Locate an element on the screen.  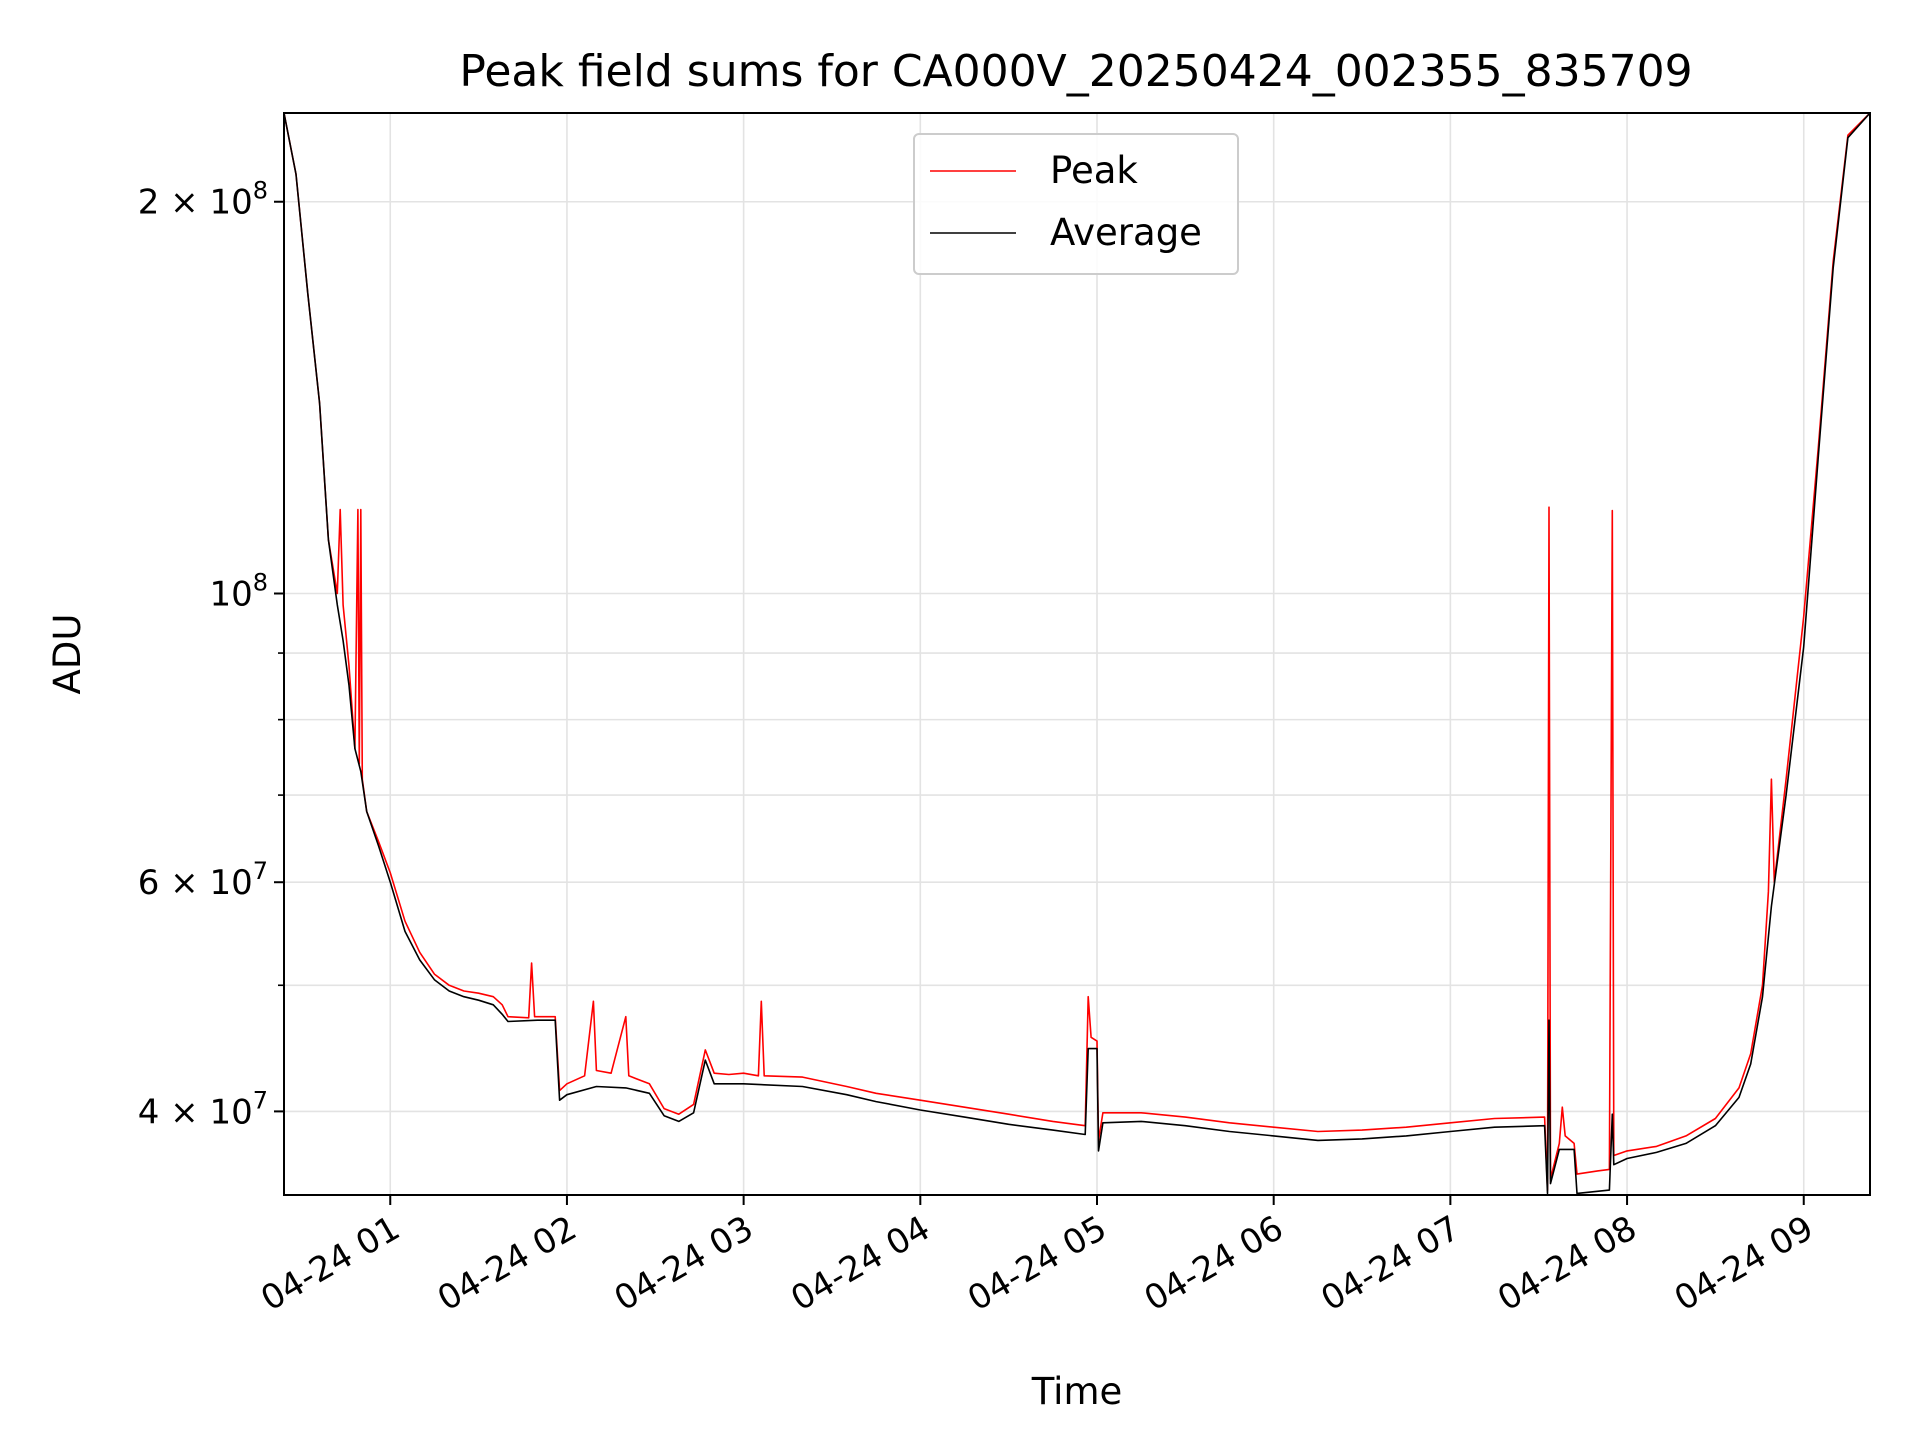
legend-peak-label: Peak is located at coordinates (1094, 170).